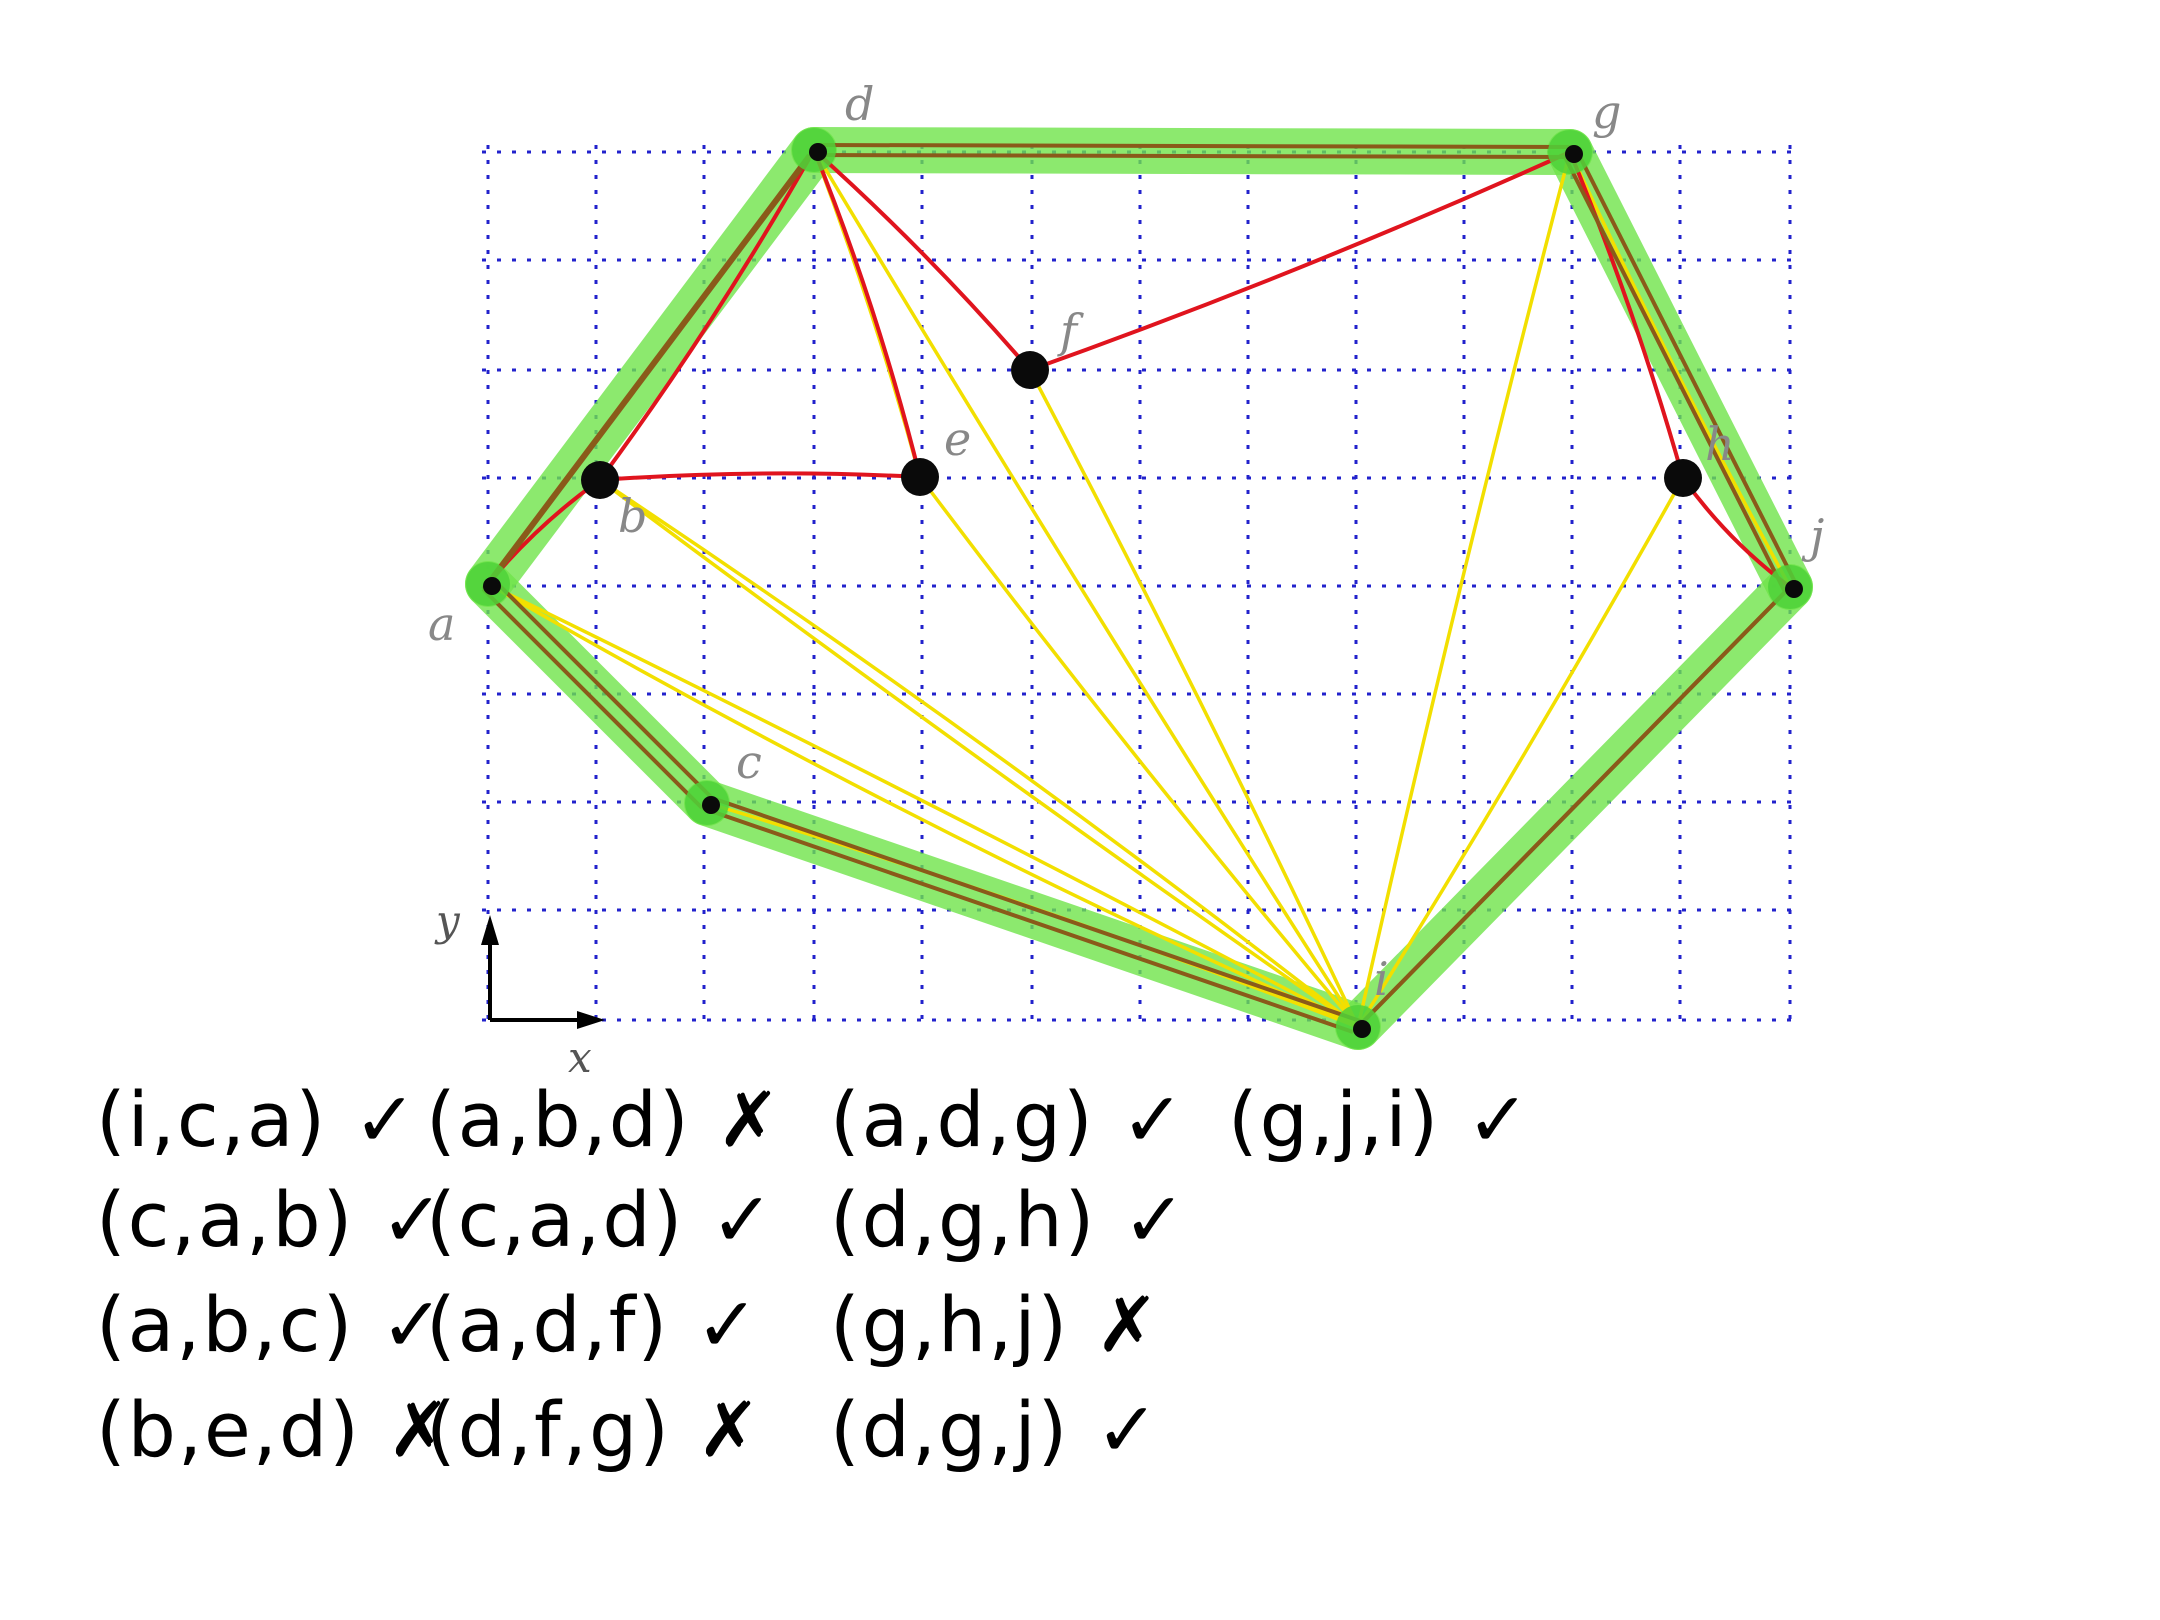 The width and height of the screenshot is (2160, 1620). What do you see at coordinates (441, 624) in the screenshot?
I see `vertex-label-a: a` at bounding box center [441, 624].